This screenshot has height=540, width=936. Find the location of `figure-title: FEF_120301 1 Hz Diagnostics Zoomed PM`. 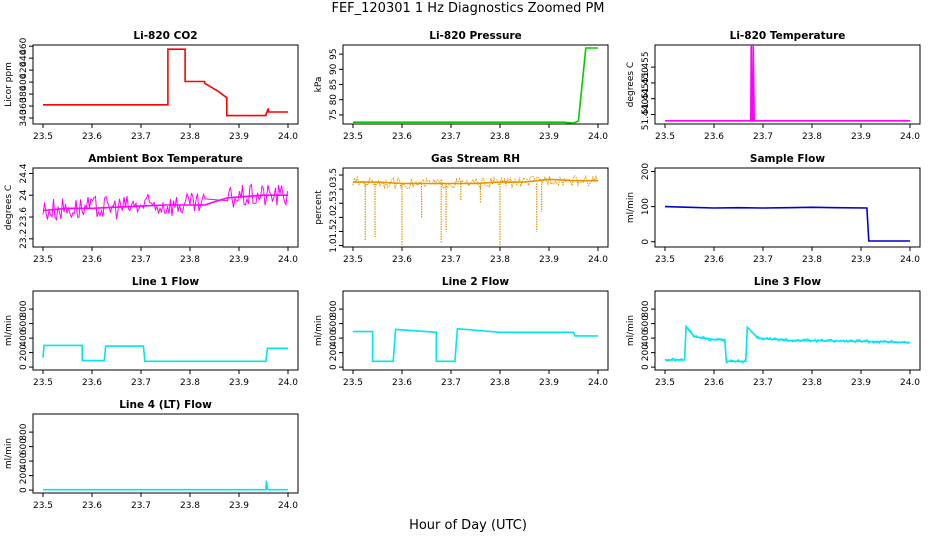

figure-title: FEF_120301 1 Hz Diagnostics Zoomed PM is located at coordinates (468, 8).